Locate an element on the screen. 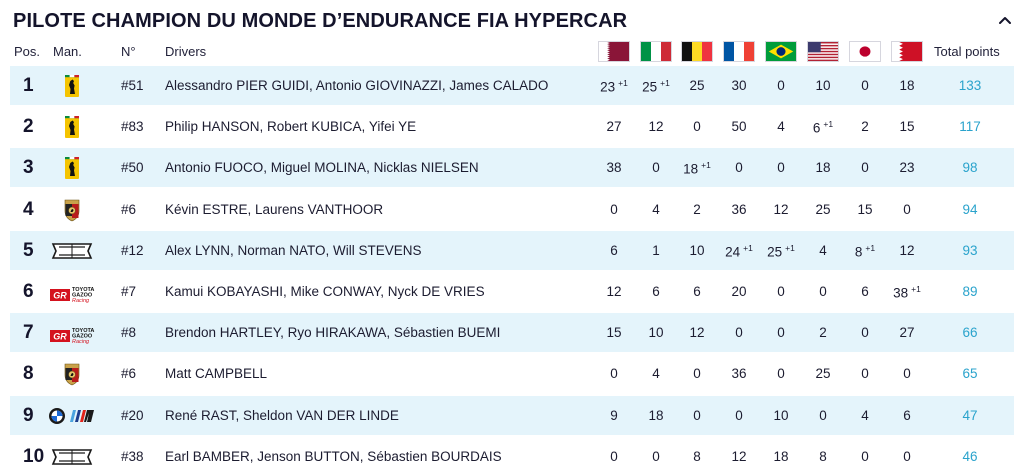 The width and height of the screenshot is (1024, 476). race-points: 8 is located at coordinates (823, 456).